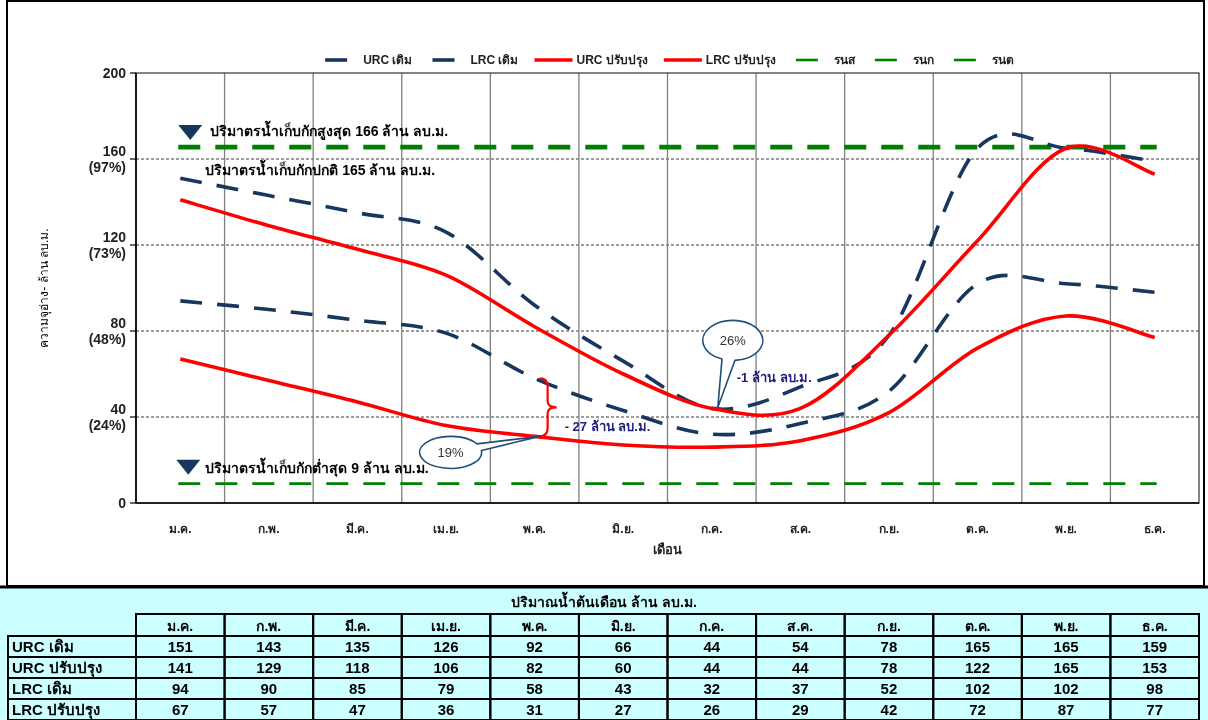  What do you see at coordinates (800, 626) in the screenshot?
I see `table-column-header: ส.ค.` at bounding box center [800, 626].